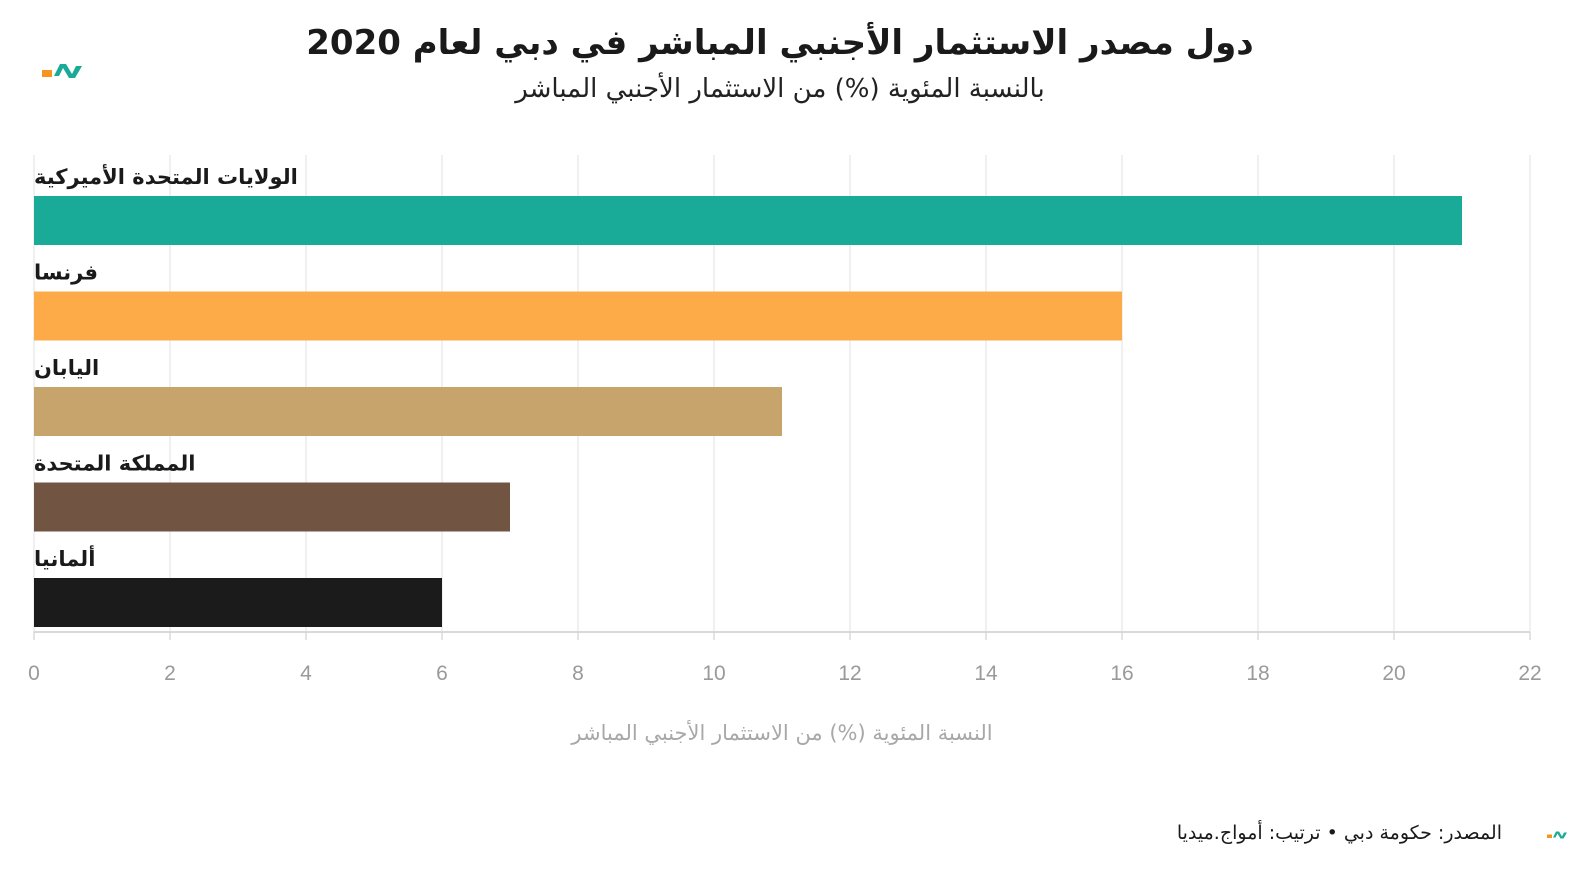 The image size is (1592, 878). Describe the element at coordinates (64, 557) in the screenshot. I see `category-label: ألمانيا` at that location.